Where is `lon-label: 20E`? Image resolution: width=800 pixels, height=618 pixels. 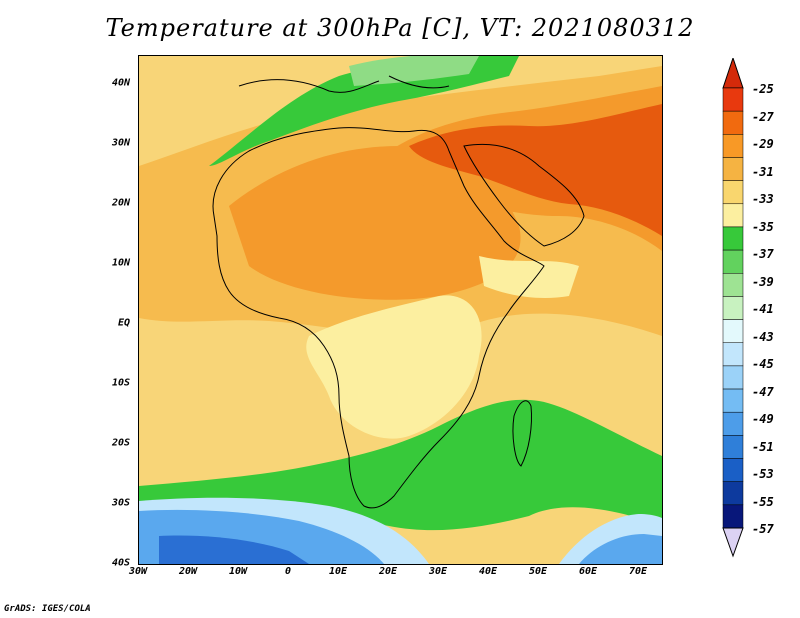 lon-label: 20E is located at coordinates (388, 571).